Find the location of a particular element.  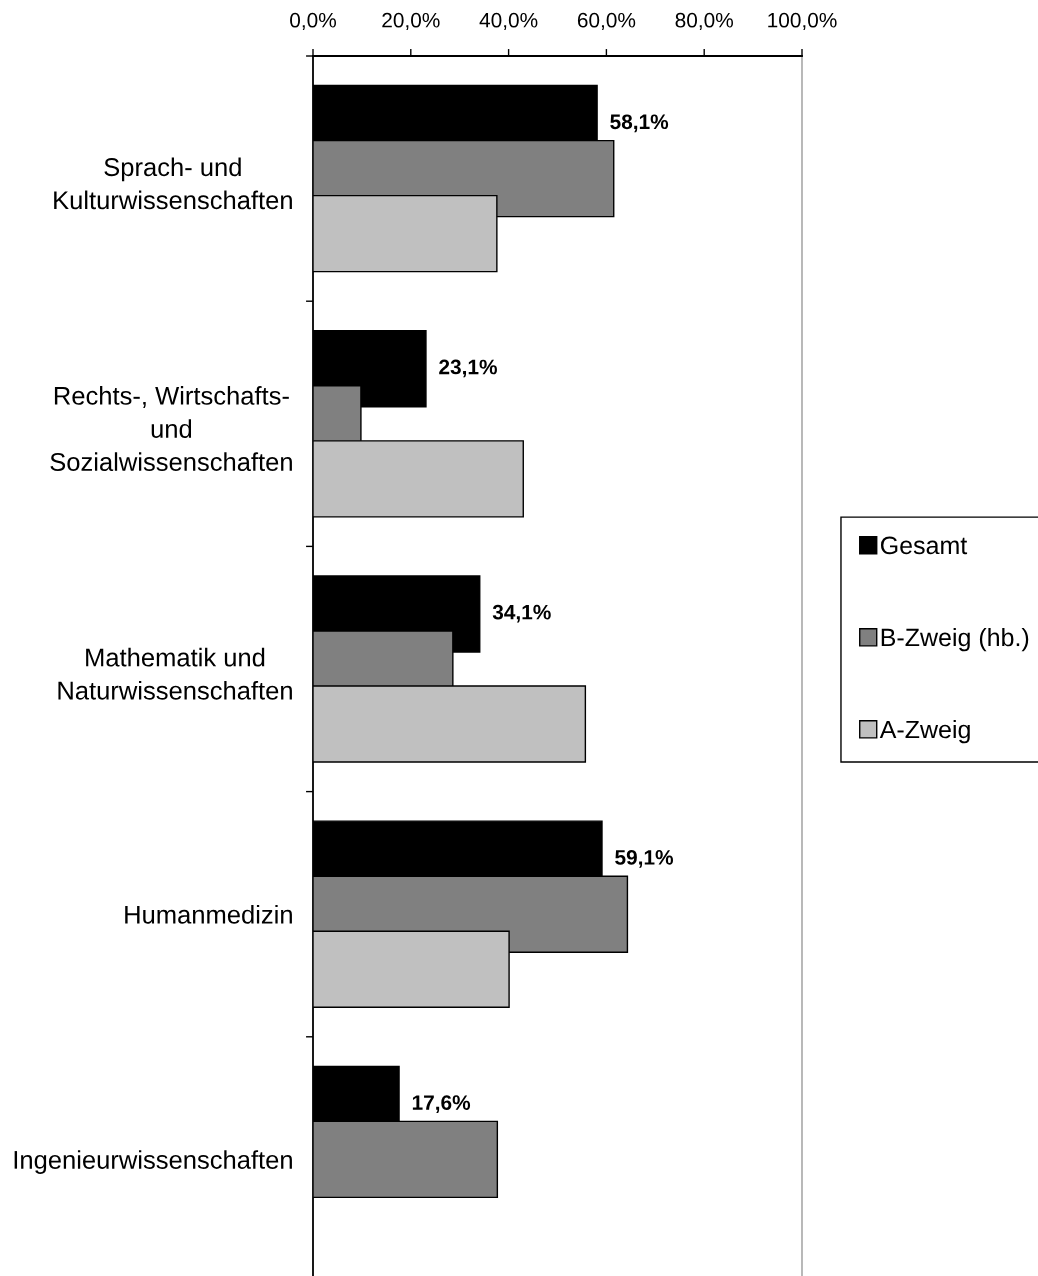

legend-label: A-Zweig is located at coordinates (924, 731).